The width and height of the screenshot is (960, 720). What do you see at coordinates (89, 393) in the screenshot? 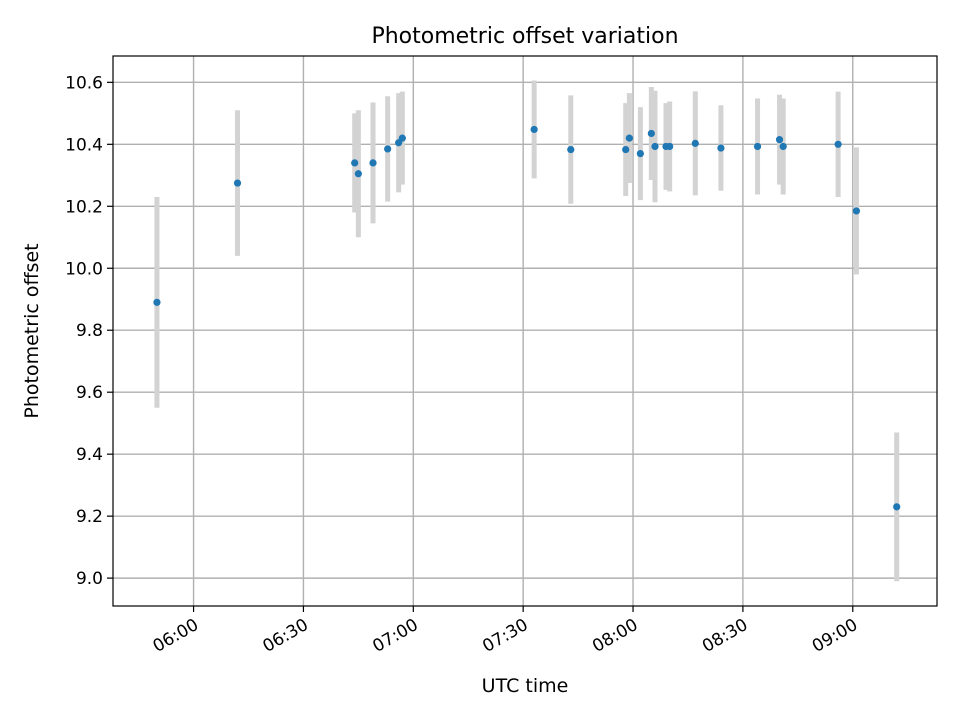
I see `y-tick-label: 9.6` at bounding box center [89, 393].